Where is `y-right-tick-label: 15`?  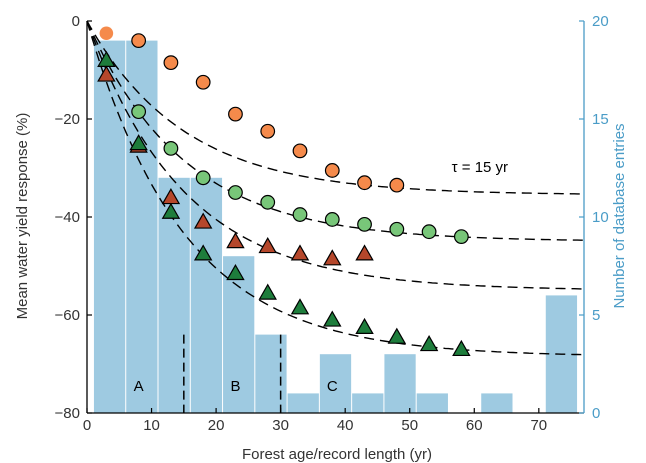
y-right-tick-label: 15 is located at coordinates (600, 119).